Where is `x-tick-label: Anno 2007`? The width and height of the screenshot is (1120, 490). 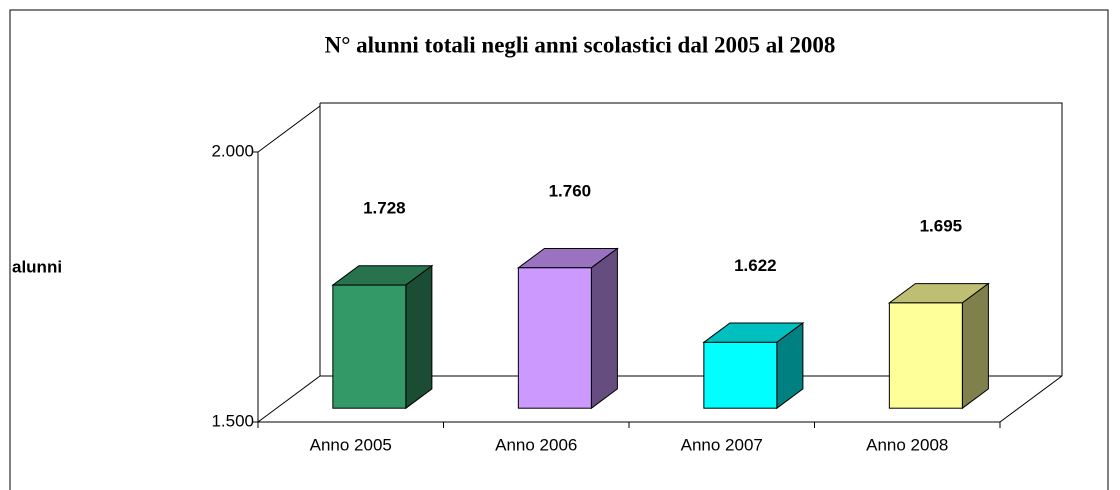
x-tick-label: Anno 2007 is located at coordinates (722, 444).